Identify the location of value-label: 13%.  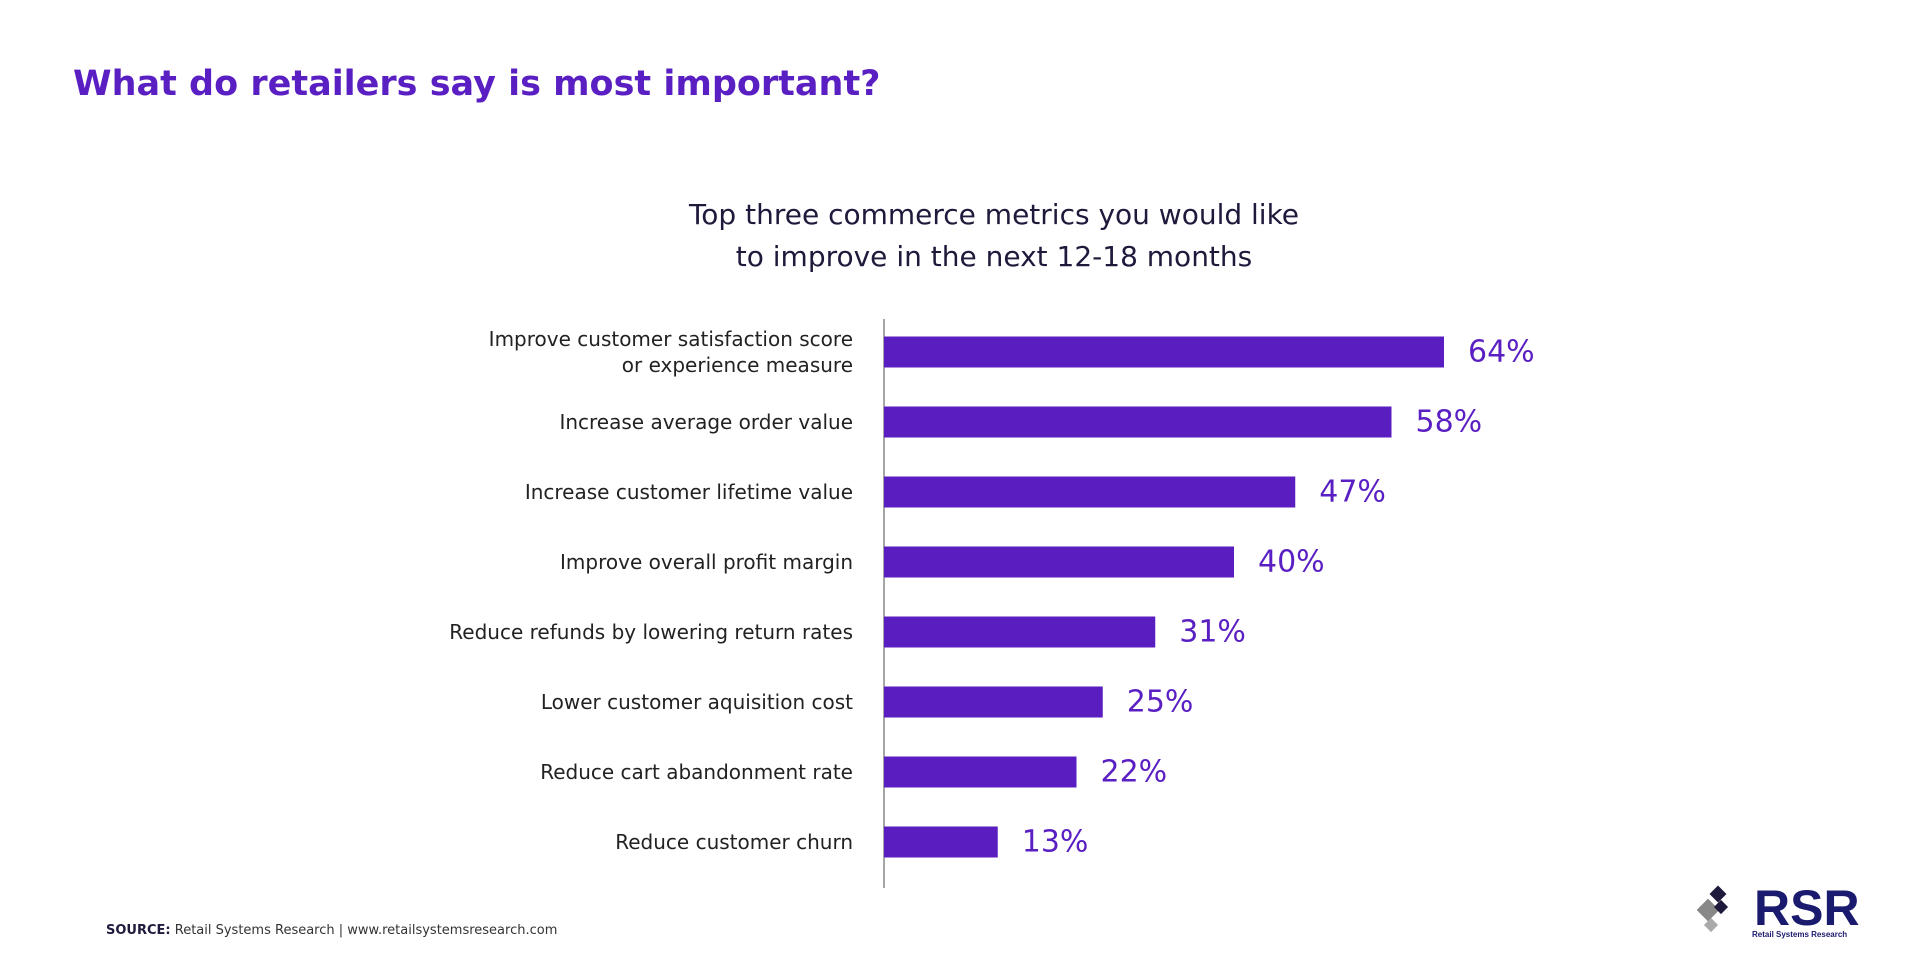
(1055, 842).